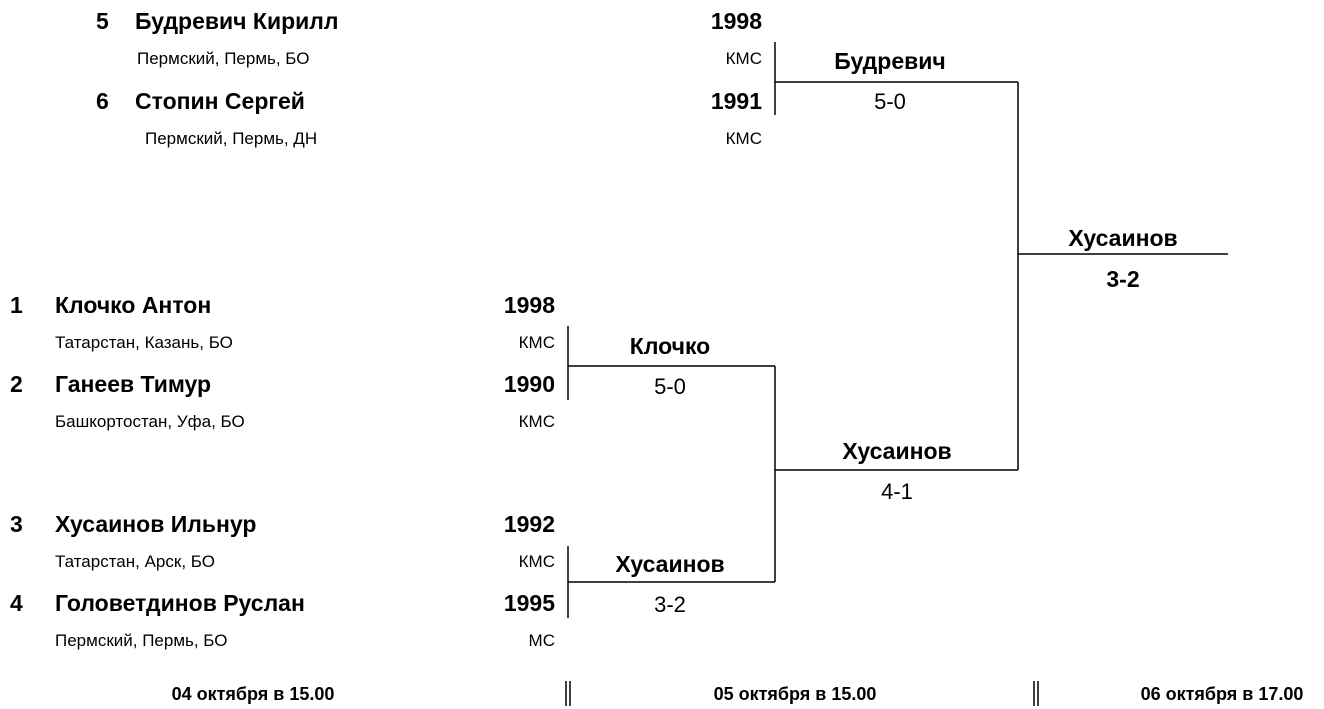  Describe the element at coordinates (897, 491) in the screenshot. I see `match-score: 4-1` at that location.